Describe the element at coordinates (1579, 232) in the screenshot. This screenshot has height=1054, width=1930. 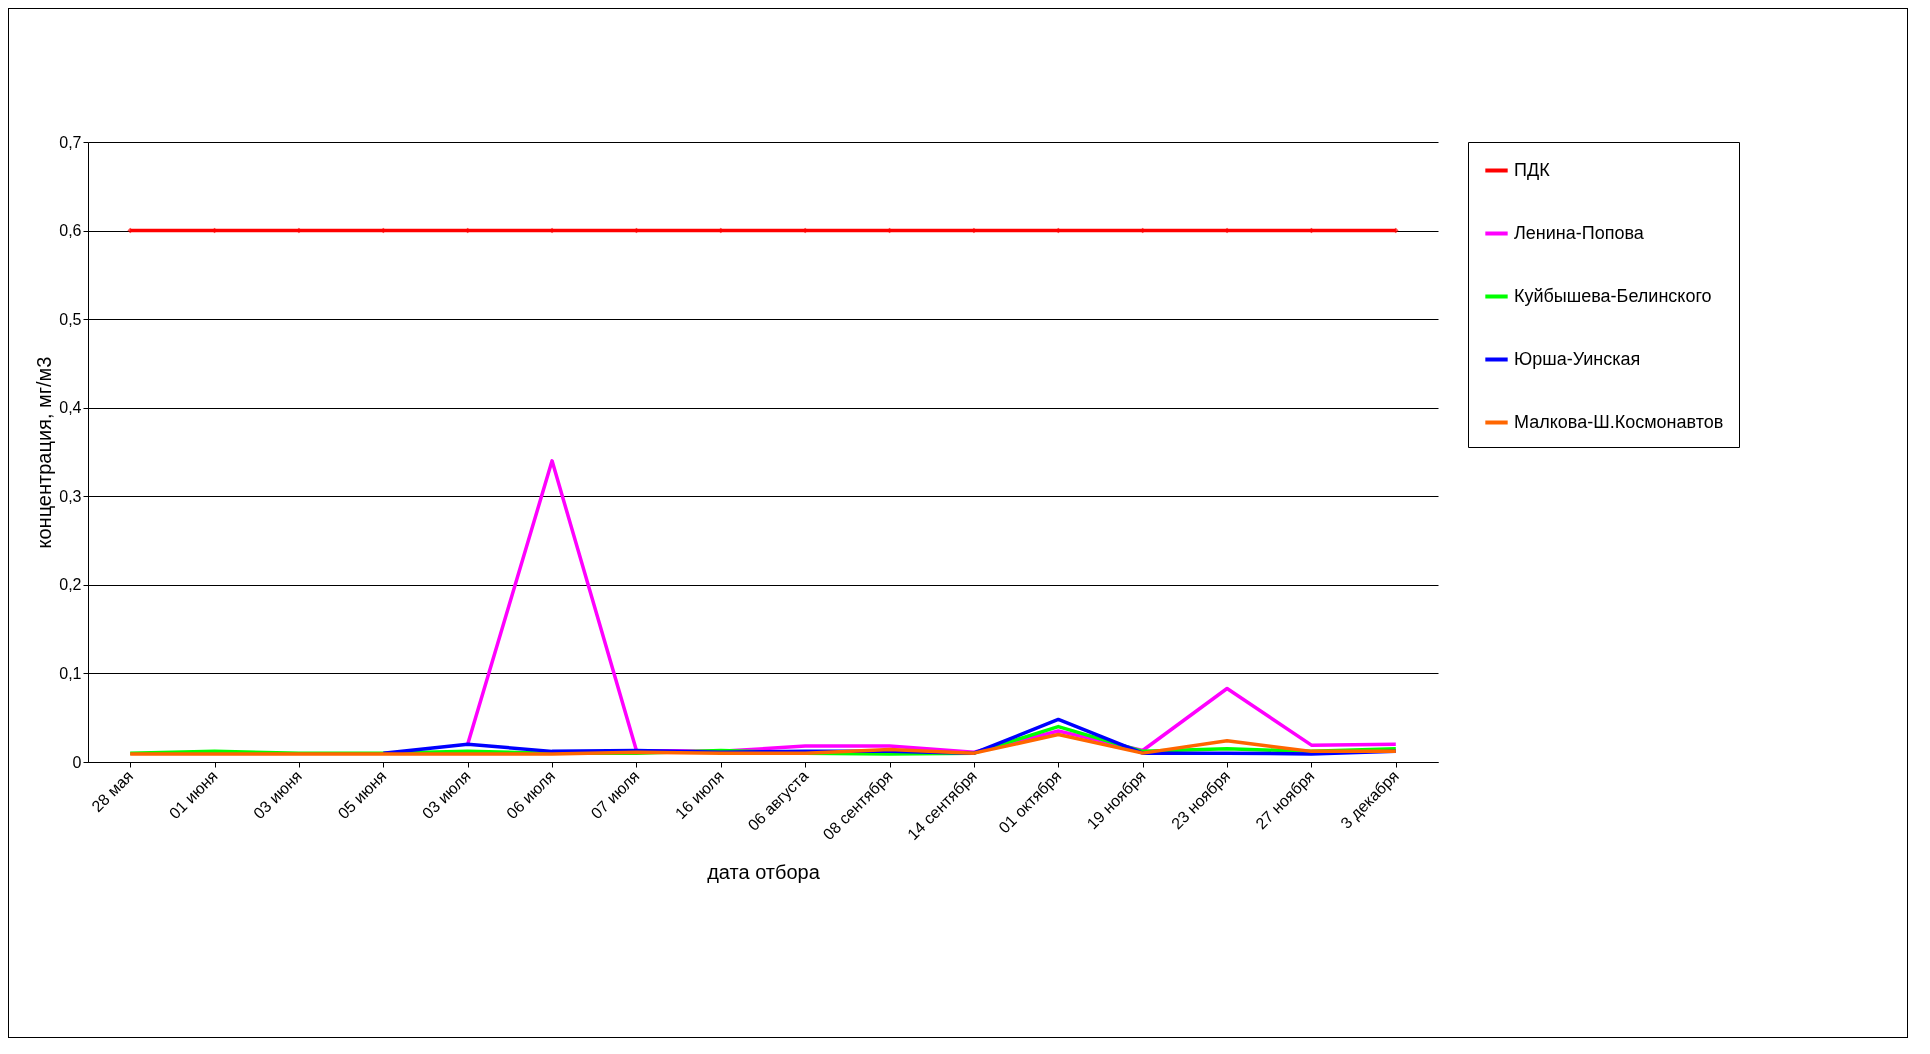
I see `legend-label: Ленина-Попова` at that location.